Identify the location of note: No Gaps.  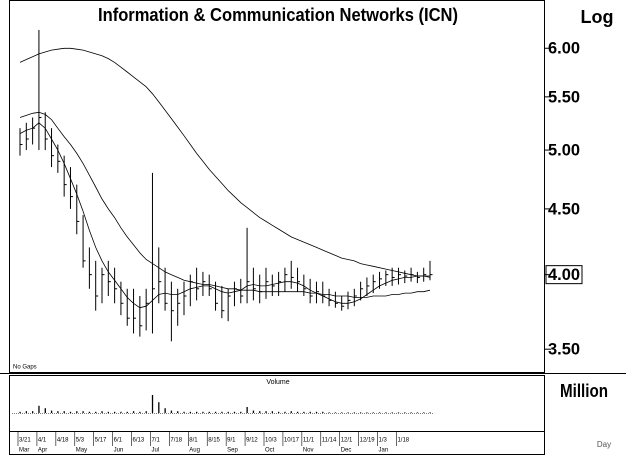
(25, 368).